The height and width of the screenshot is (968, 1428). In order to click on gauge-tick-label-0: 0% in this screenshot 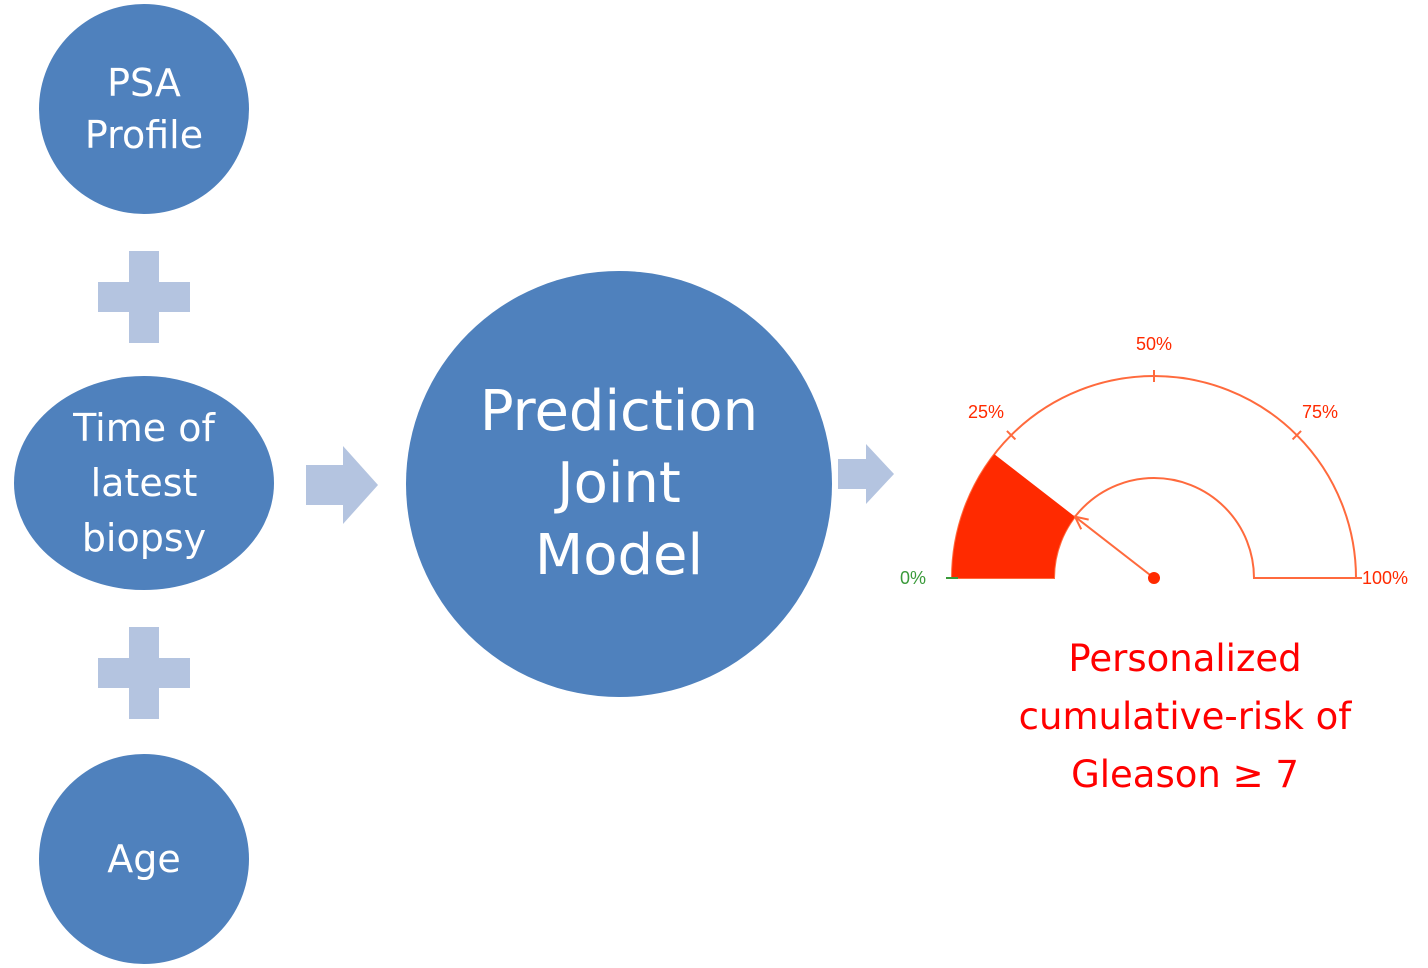, I will do `click(913, 578)`.